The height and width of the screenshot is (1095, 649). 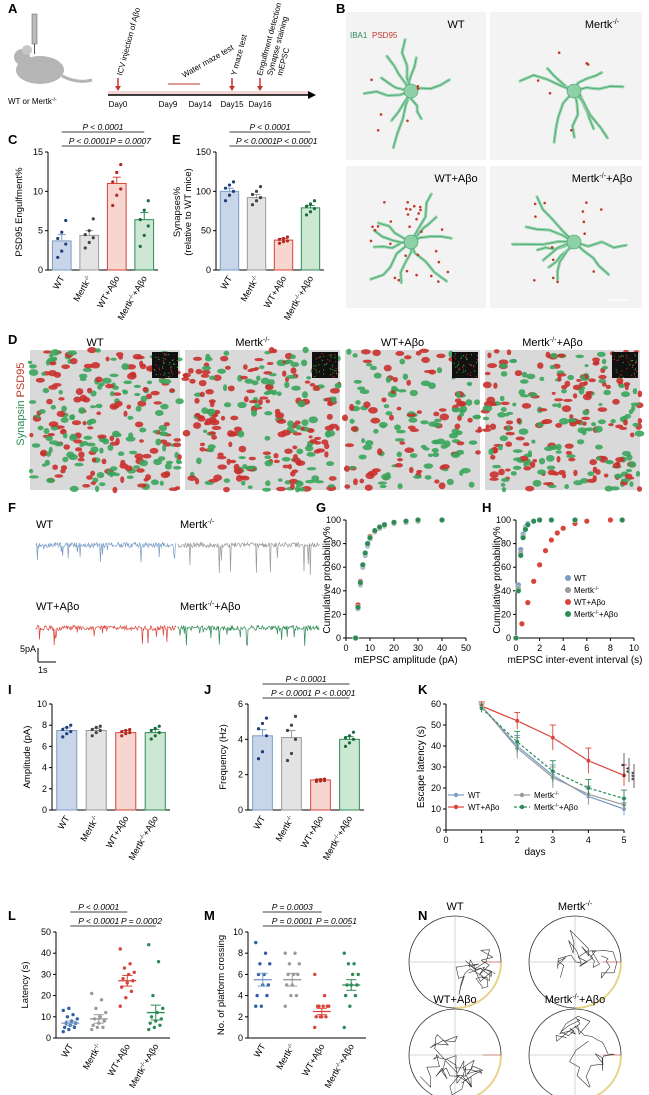 What do you see at coordinates (46, 932) in the screenshot?
I see `y-tick-label: 50` at bounding box center [46, 932].